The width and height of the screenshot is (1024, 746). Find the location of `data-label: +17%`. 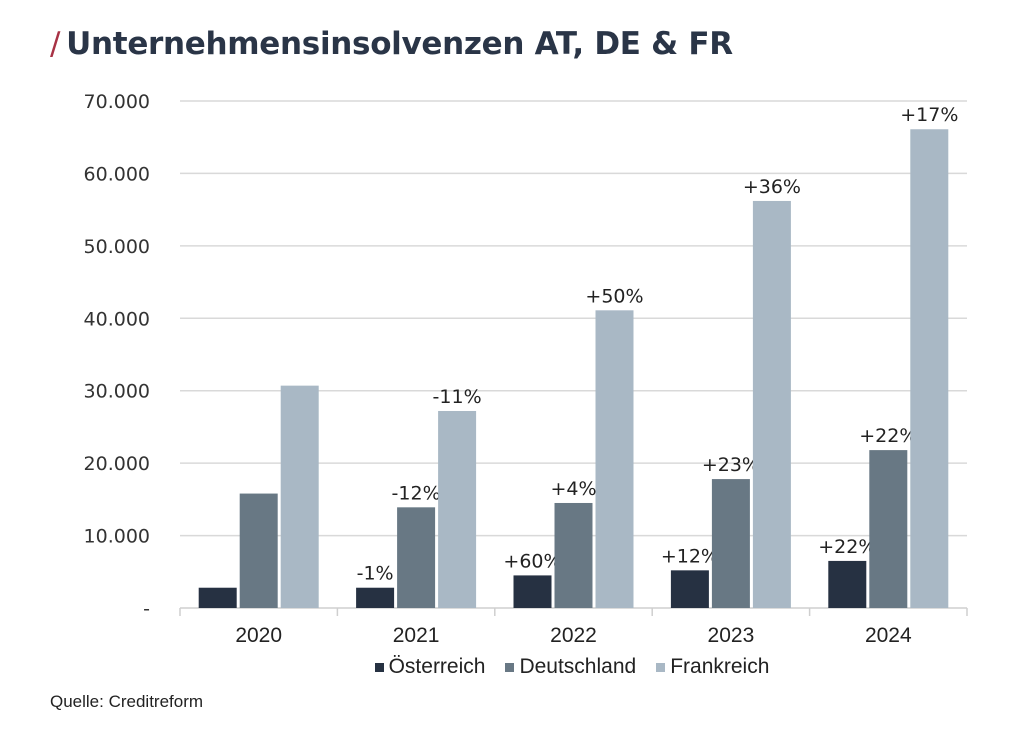

data-label: +17% is located at coordinates (929, 115).